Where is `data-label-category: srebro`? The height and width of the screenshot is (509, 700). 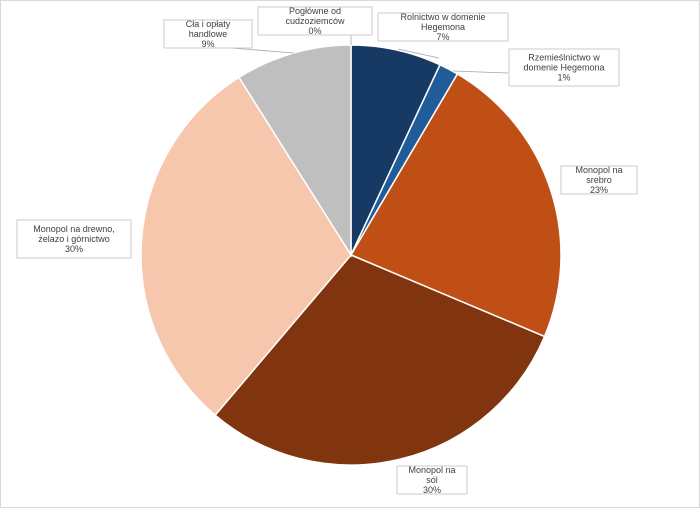
data-label-category: srebro is located at coordinates (599, 180).